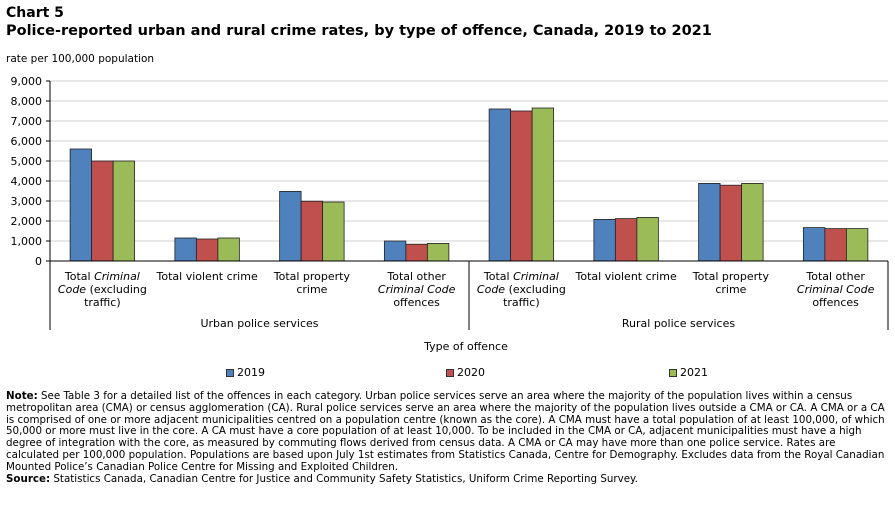  I want to click on y-tick-label: 8,000, so click(27, 101).